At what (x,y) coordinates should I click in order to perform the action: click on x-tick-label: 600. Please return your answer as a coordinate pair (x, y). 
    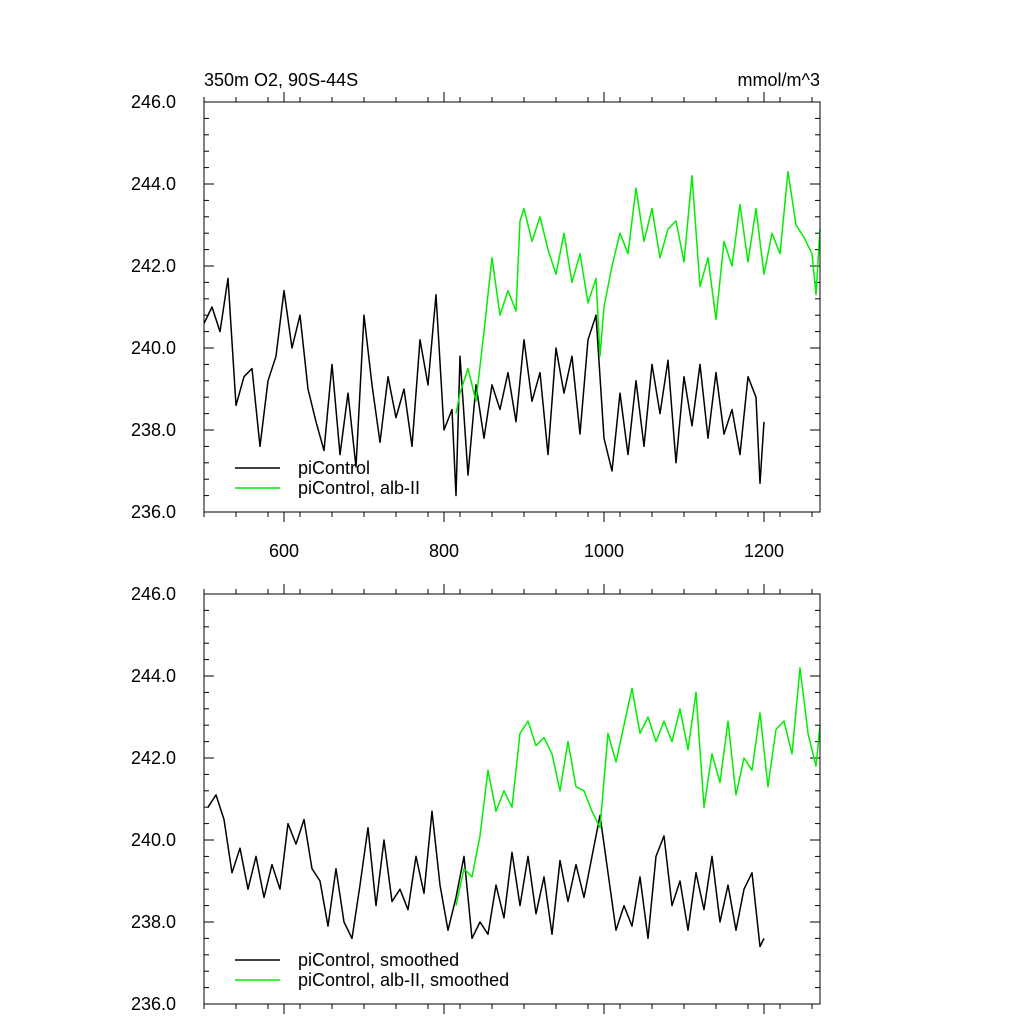
    Looking at the image, I should click on (284, 551).